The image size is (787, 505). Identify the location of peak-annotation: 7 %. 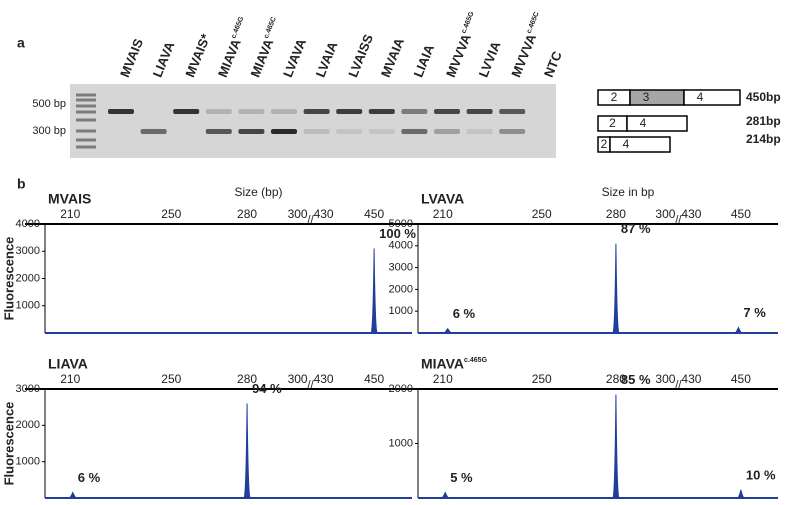
(754, 312).